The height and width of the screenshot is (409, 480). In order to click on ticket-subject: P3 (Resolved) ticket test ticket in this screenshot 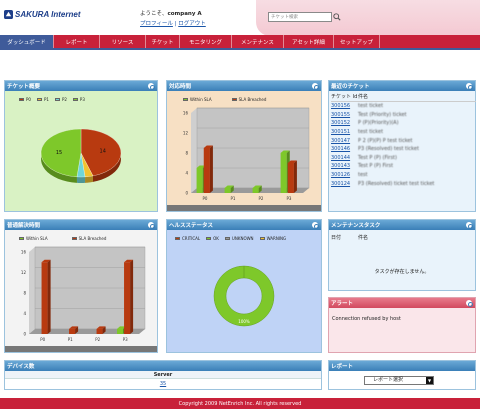, I will do `click(396, 183)`.